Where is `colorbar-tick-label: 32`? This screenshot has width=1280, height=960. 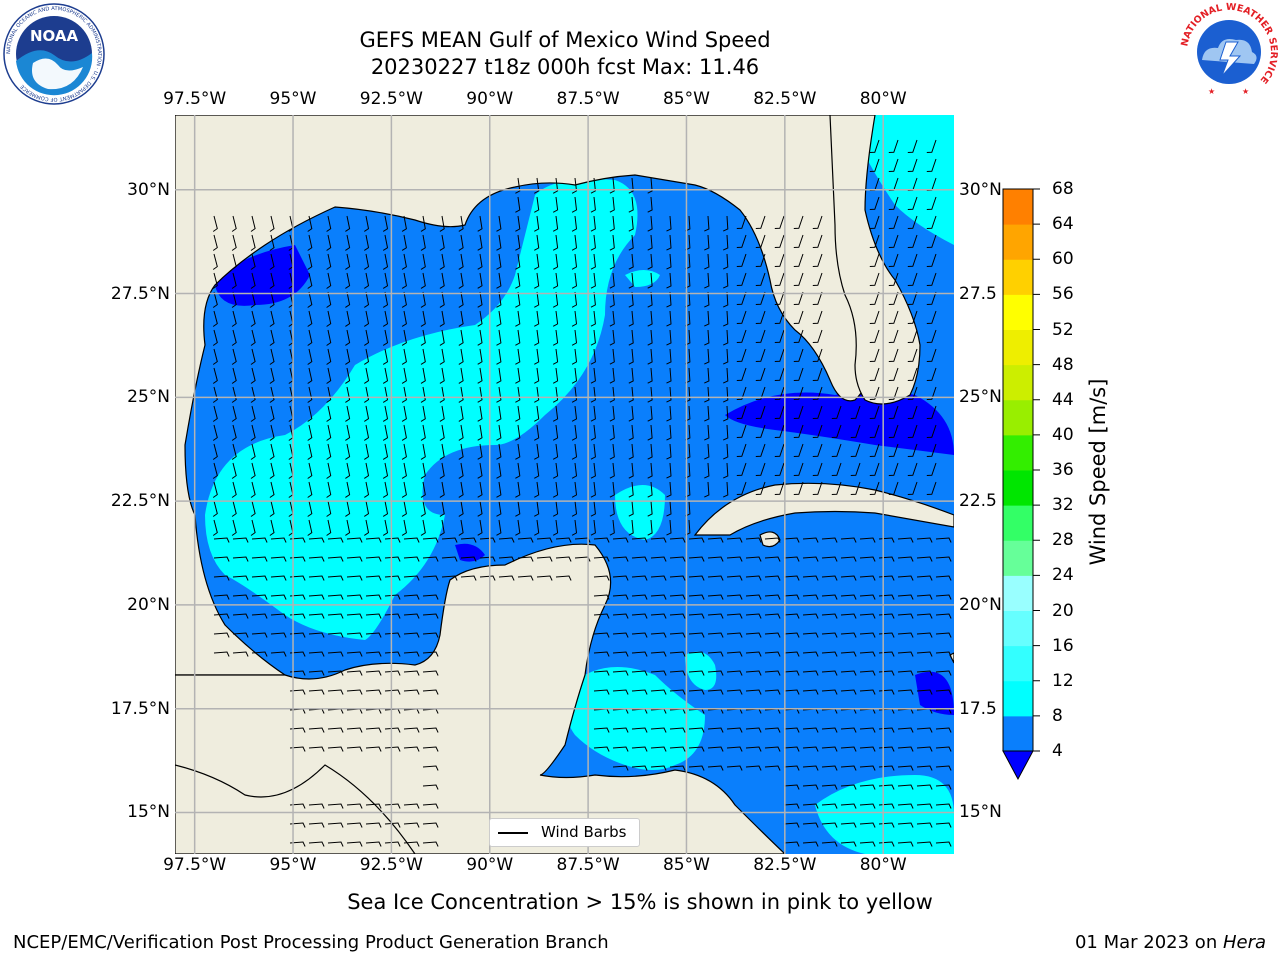 colorbar-tick-label: 32 is located at coordinates (1063, 505).